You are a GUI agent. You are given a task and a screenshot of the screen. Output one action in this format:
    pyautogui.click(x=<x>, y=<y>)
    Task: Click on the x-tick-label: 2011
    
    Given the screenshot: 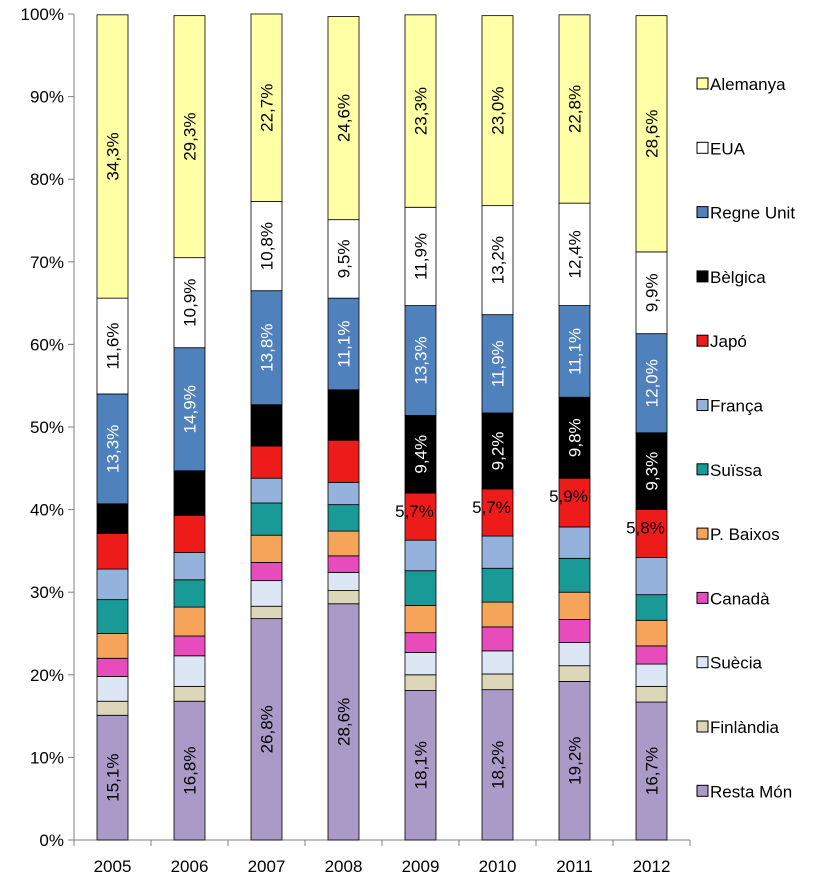 What is the action you would take?
    pyautogui.click(x=574, y=866)
    